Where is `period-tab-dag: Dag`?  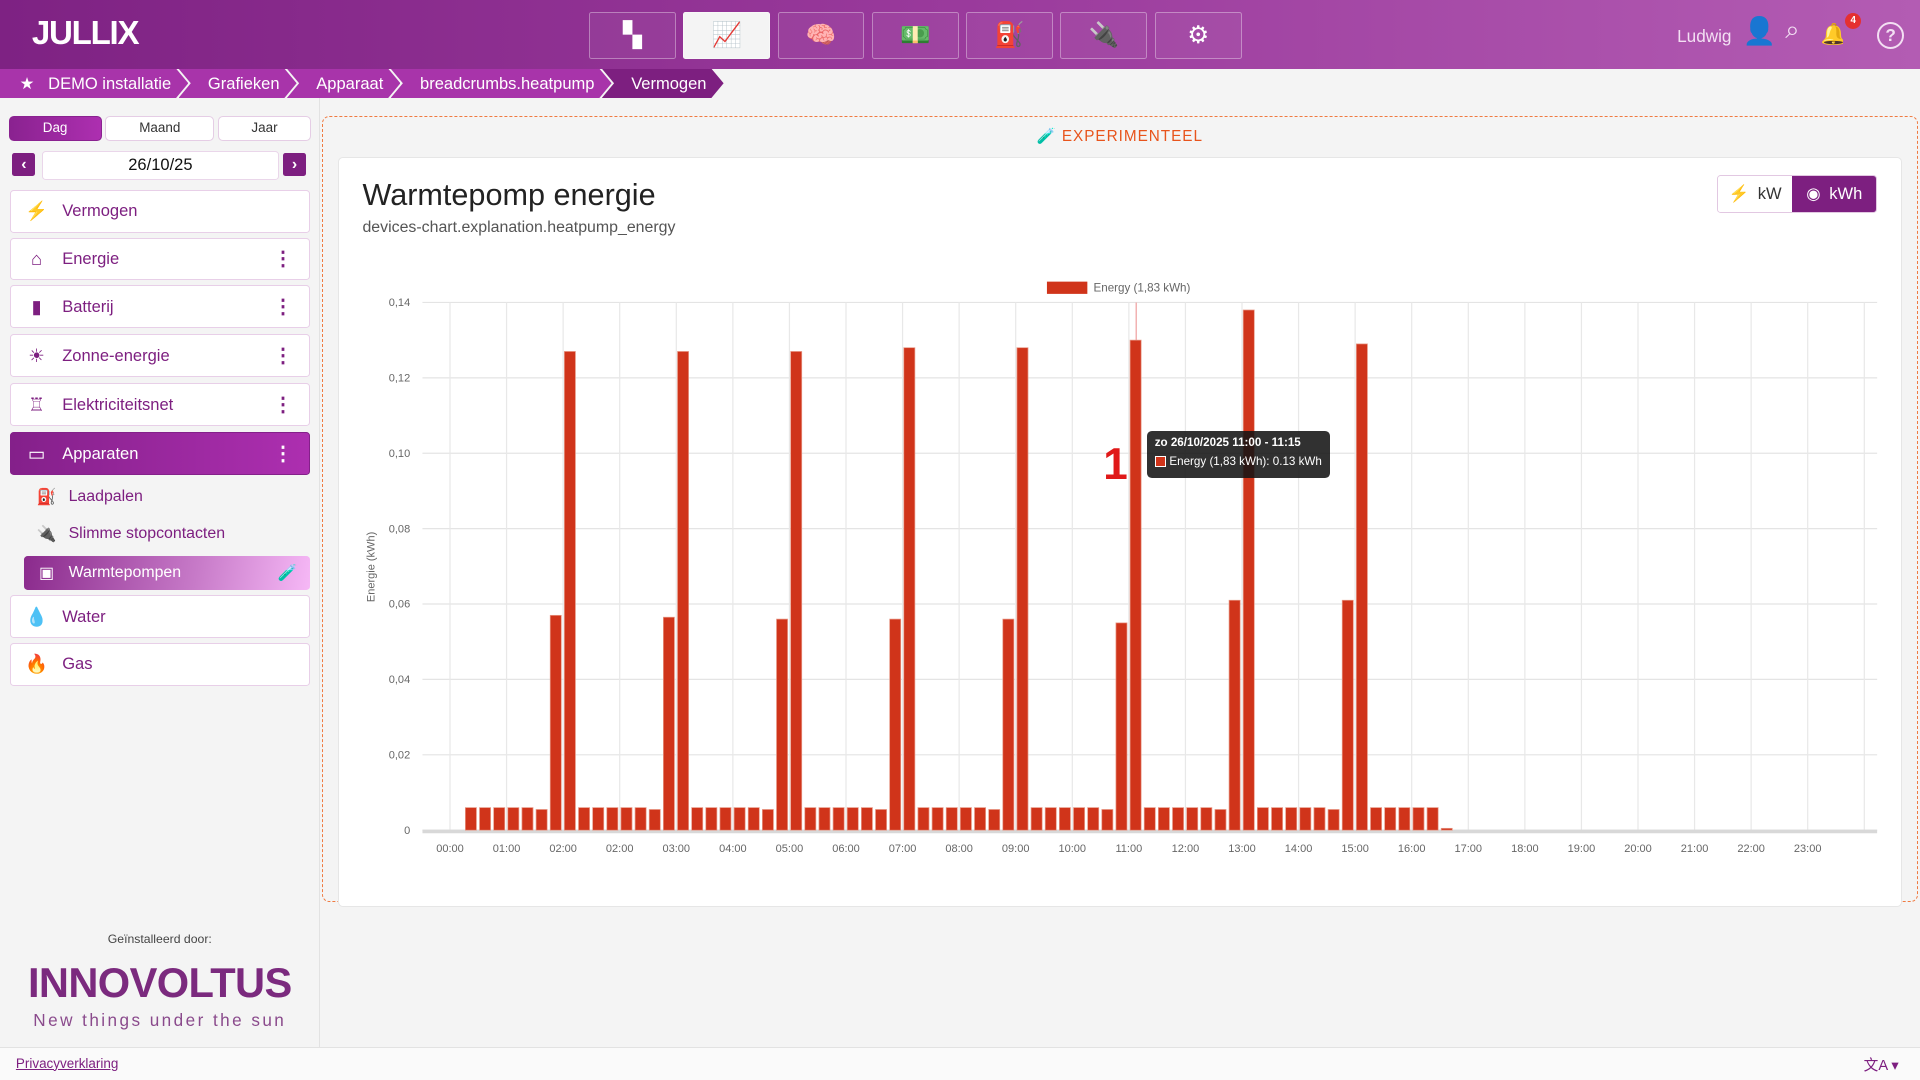
period-tab-dag: Dag is located at coordinates (55, 128).